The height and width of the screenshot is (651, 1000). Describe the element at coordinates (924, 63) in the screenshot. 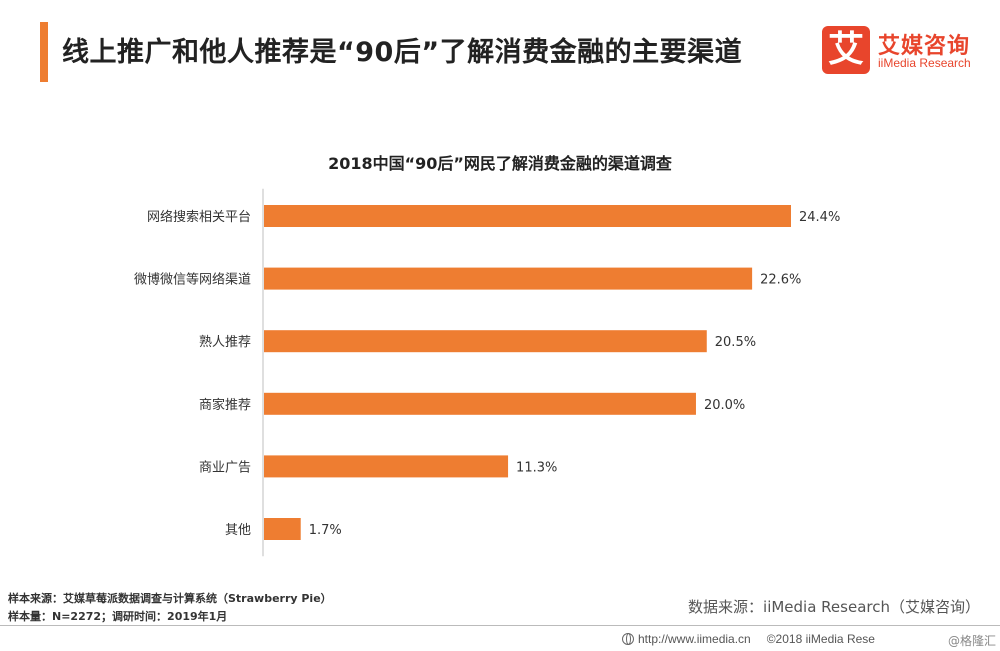

I see `logo-english-name: iiMedia Research` at that location.